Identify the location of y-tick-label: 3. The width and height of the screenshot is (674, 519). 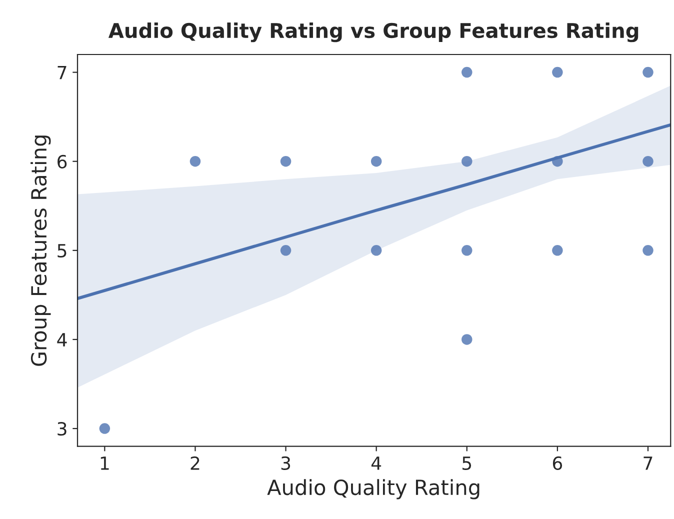
(62, 429).